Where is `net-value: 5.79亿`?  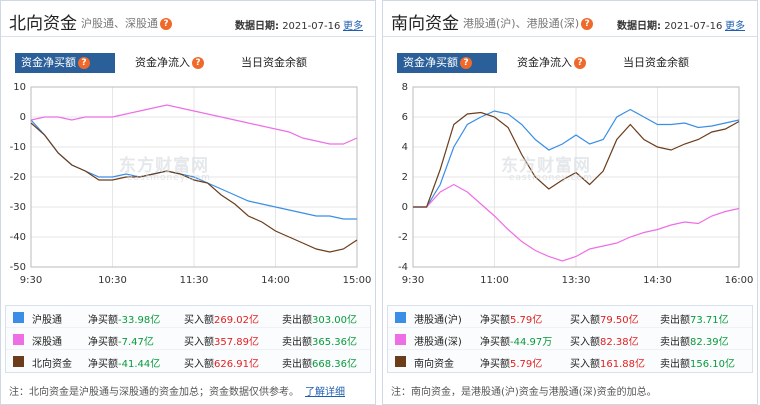
net-value: 5.79亿 is located at coordinates (526, 364).